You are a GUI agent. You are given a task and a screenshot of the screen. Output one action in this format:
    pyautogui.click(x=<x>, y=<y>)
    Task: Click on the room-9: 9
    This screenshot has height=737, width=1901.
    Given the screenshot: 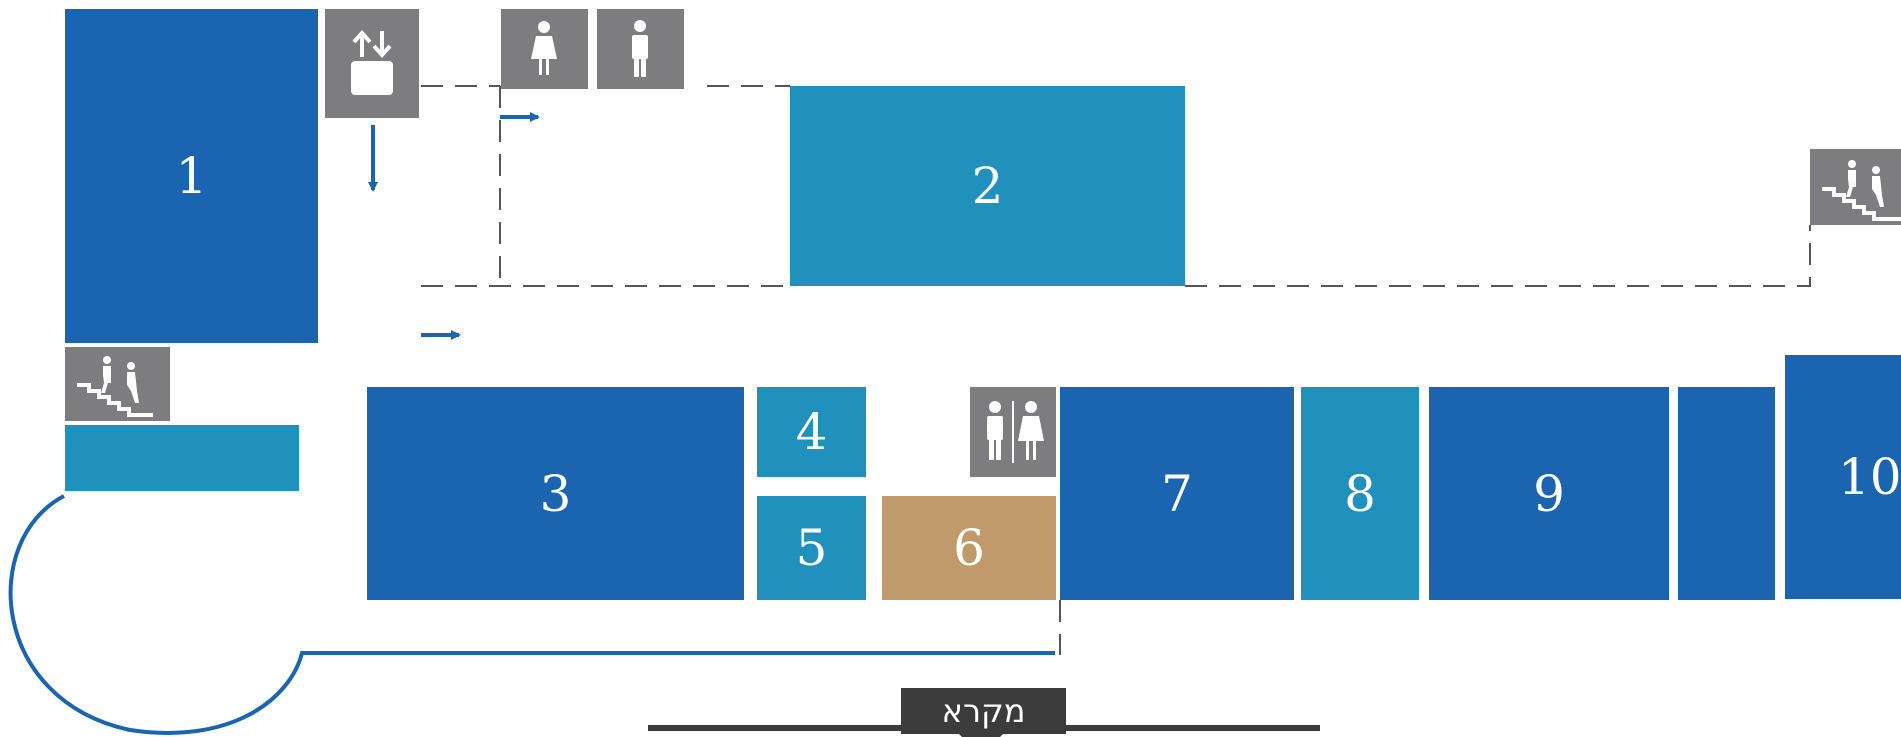 What is the action you would take?
    pyautogui.click(x=1549, y=493)
    